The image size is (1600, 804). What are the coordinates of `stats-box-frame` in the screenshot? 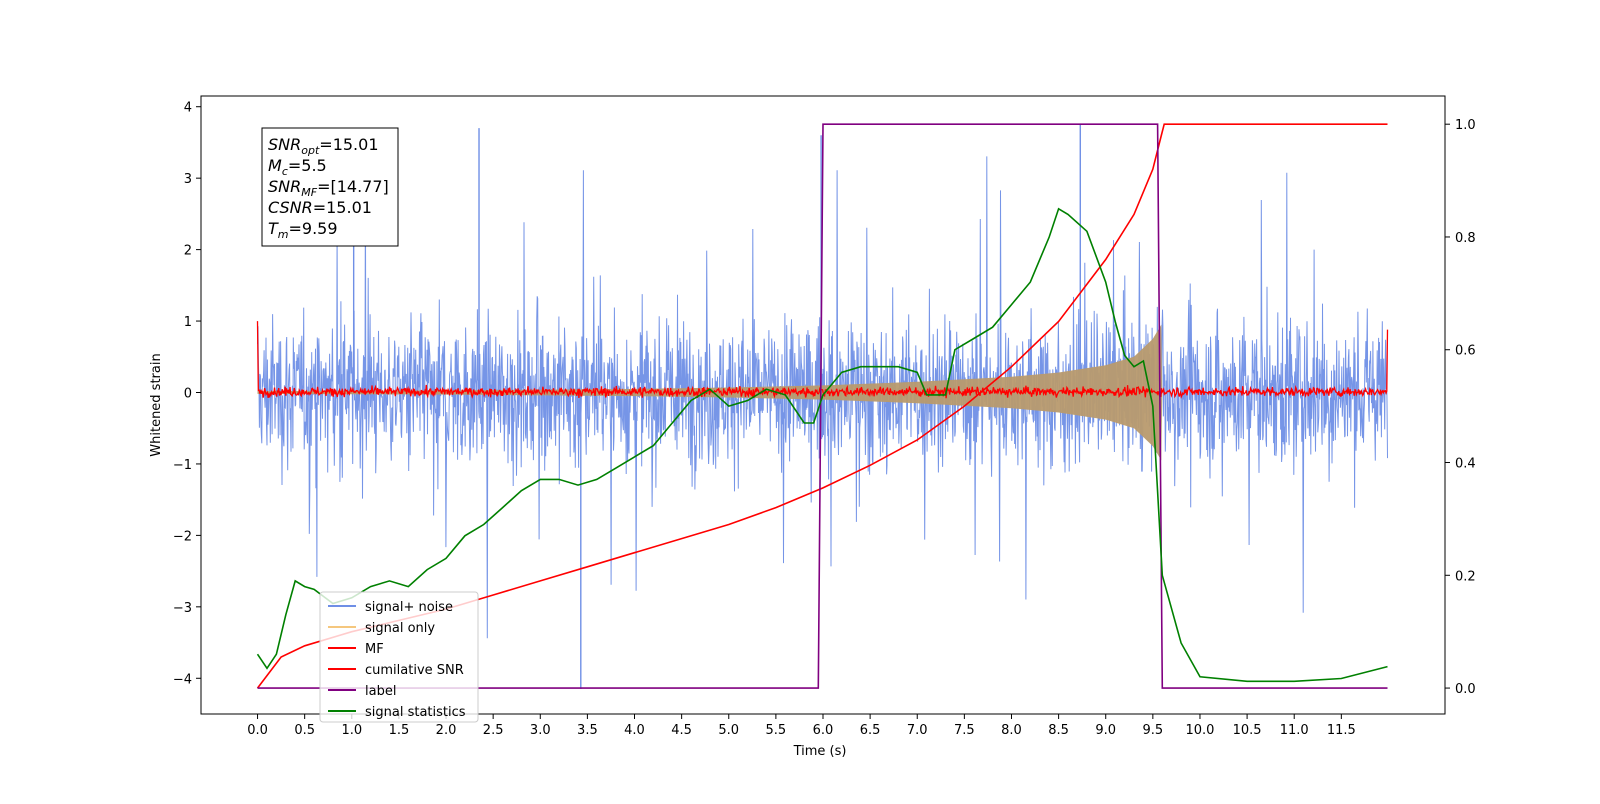 It's located at (330, 187).